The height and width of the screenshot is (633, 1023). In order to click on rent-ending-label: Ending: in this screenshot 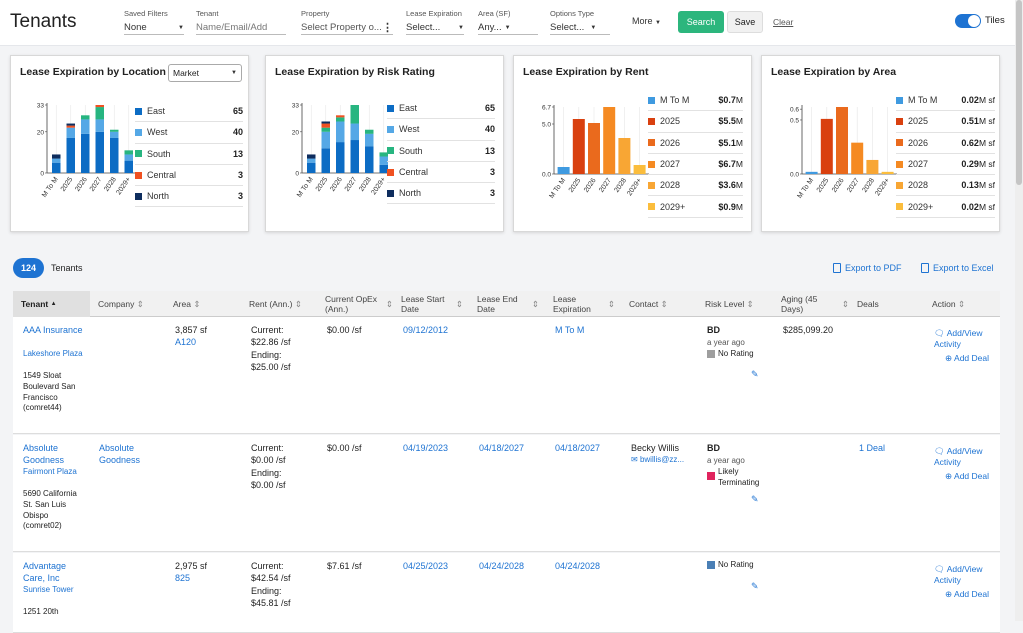, I will do `click(266, 590)`.